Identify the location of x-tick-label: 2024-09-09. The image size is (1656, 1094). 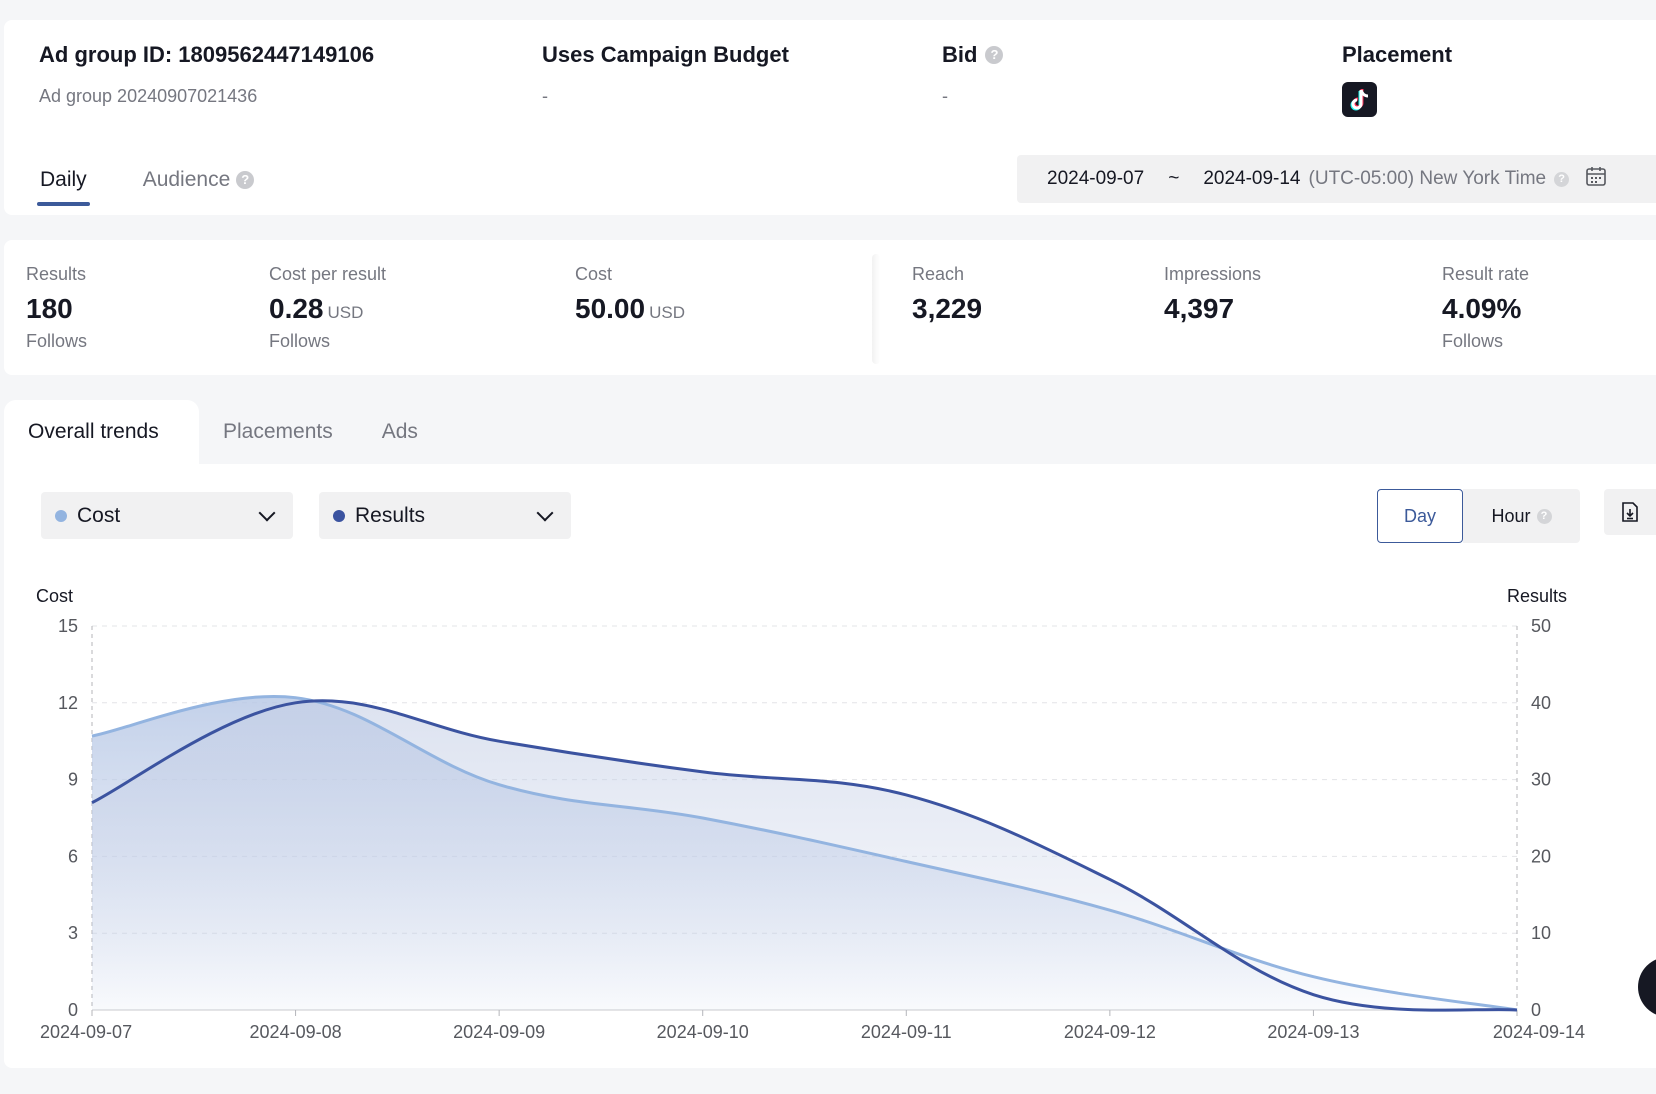
(499, 1032).